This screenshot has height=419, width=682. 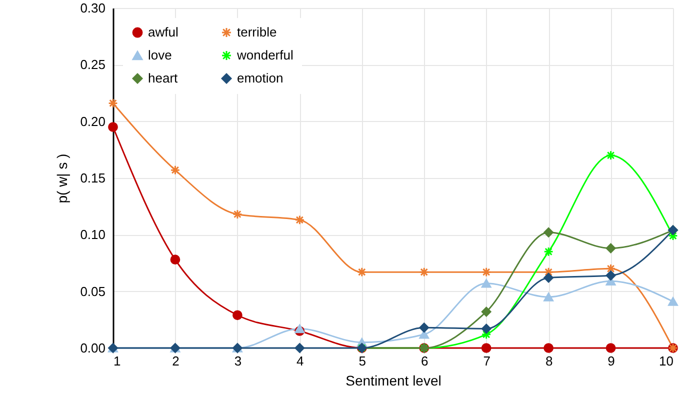 I want to click on legend-label: love, so click(x=160, y=55).